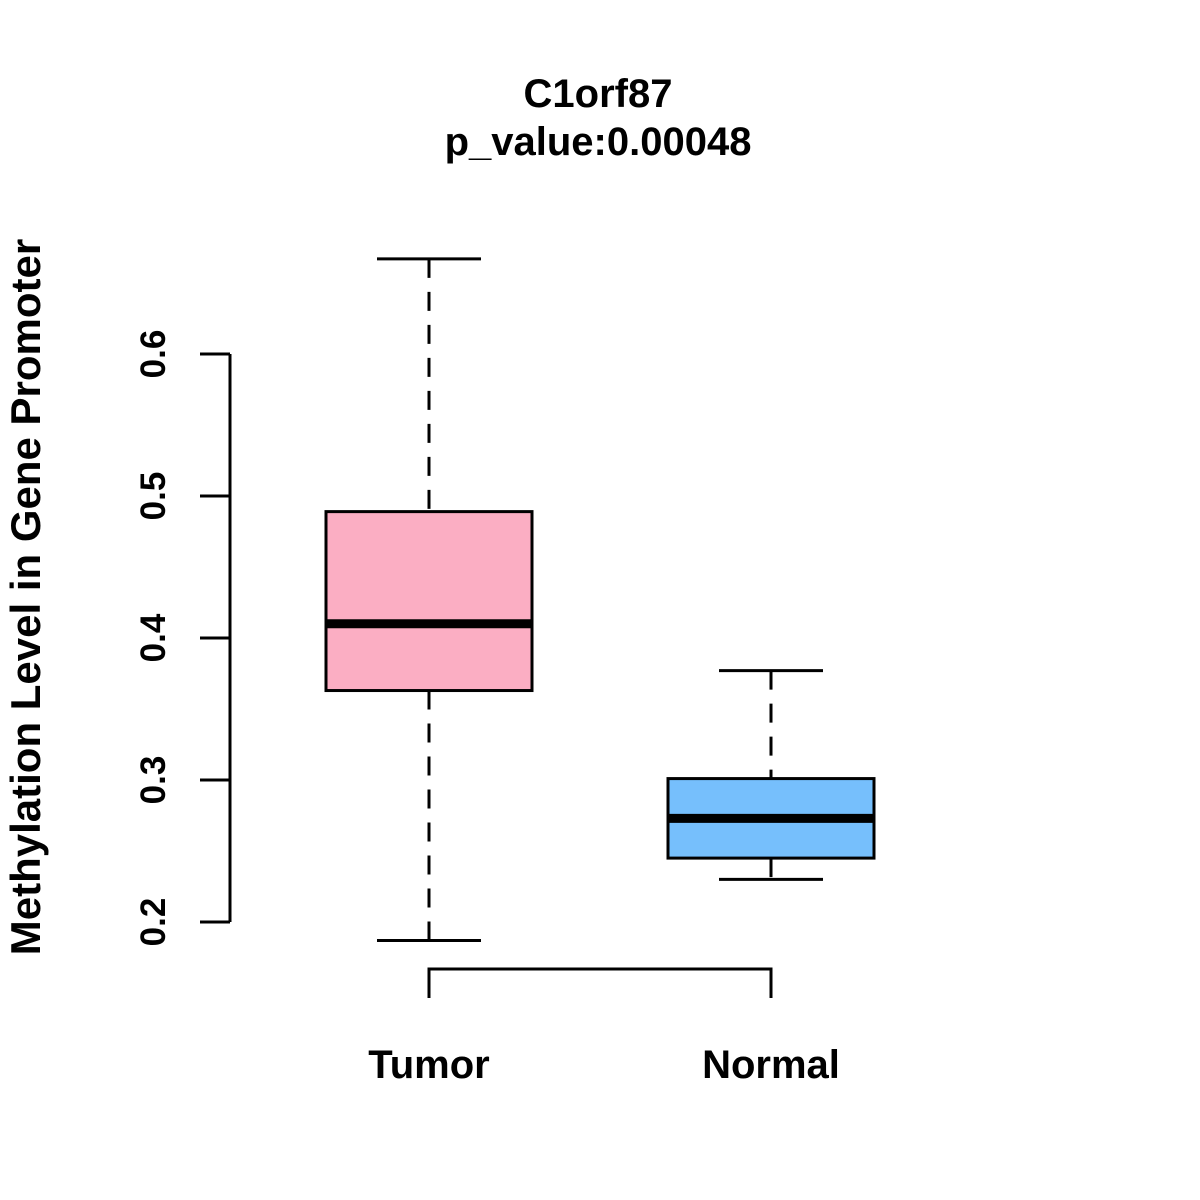 Image resolution: width=1200 pixels, height=1200 pixels. Describe the element at coordinates (428, 1065) in the screenshot. I see `category-label-tumor: Tumor` at that location.